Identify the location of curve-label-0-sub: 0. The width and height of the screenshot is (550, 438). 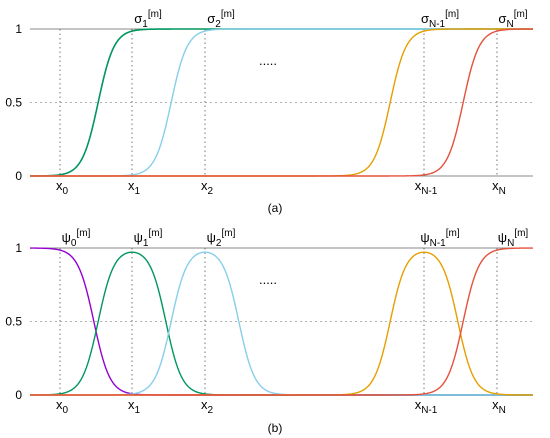
(74, 243).